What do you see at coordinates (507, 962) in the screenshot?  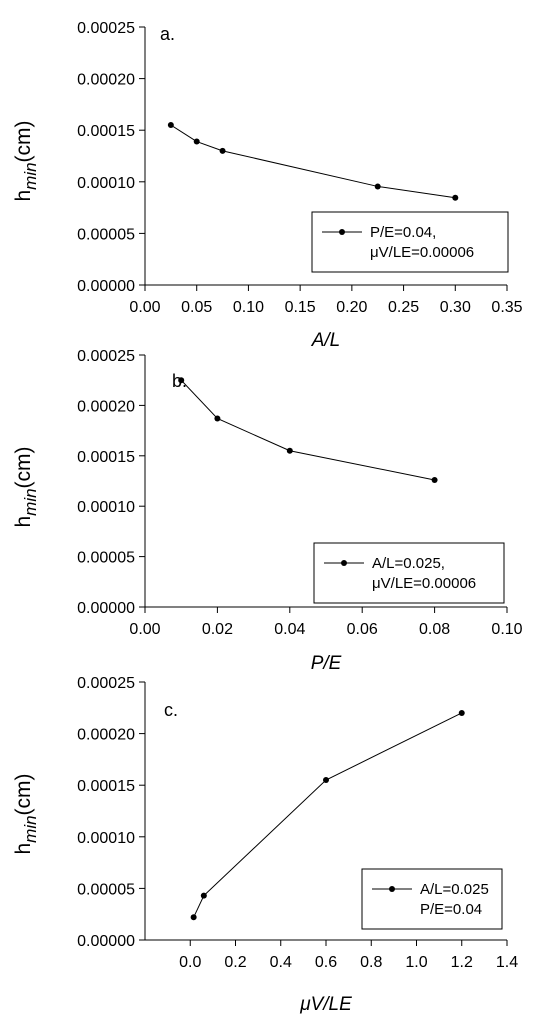 I see `x-tick-label: 1.4` at bounding box center [507, 962].